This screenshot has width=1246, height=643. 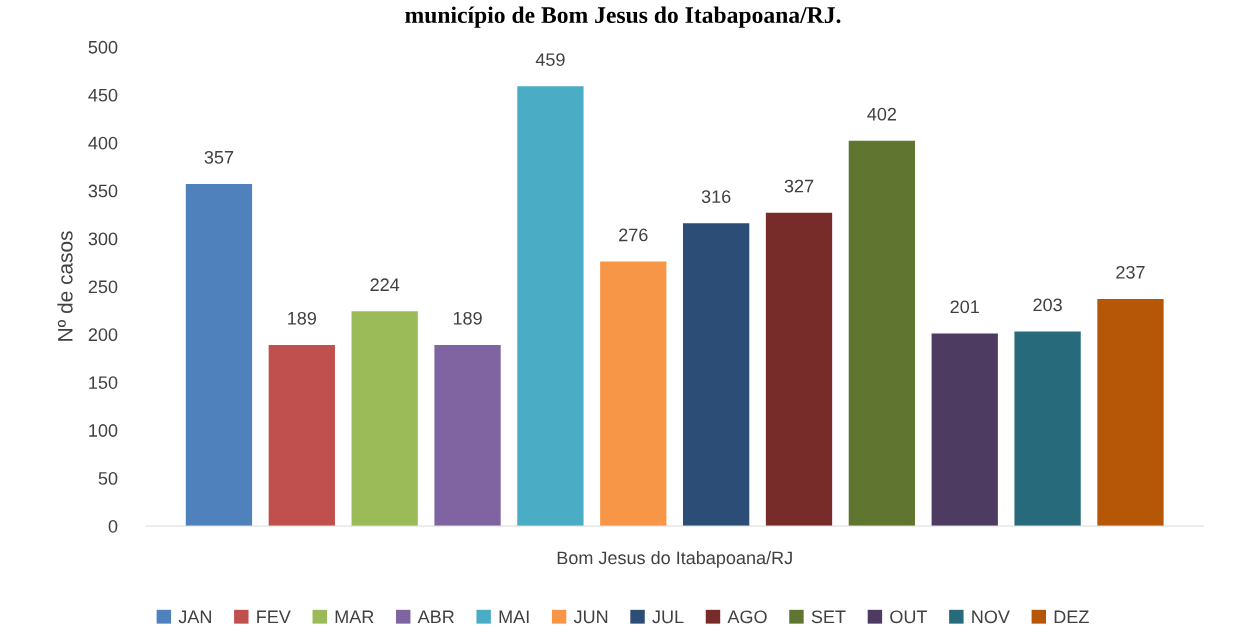 I want to click on legend-label: JUN, so click(x=590, y=617).